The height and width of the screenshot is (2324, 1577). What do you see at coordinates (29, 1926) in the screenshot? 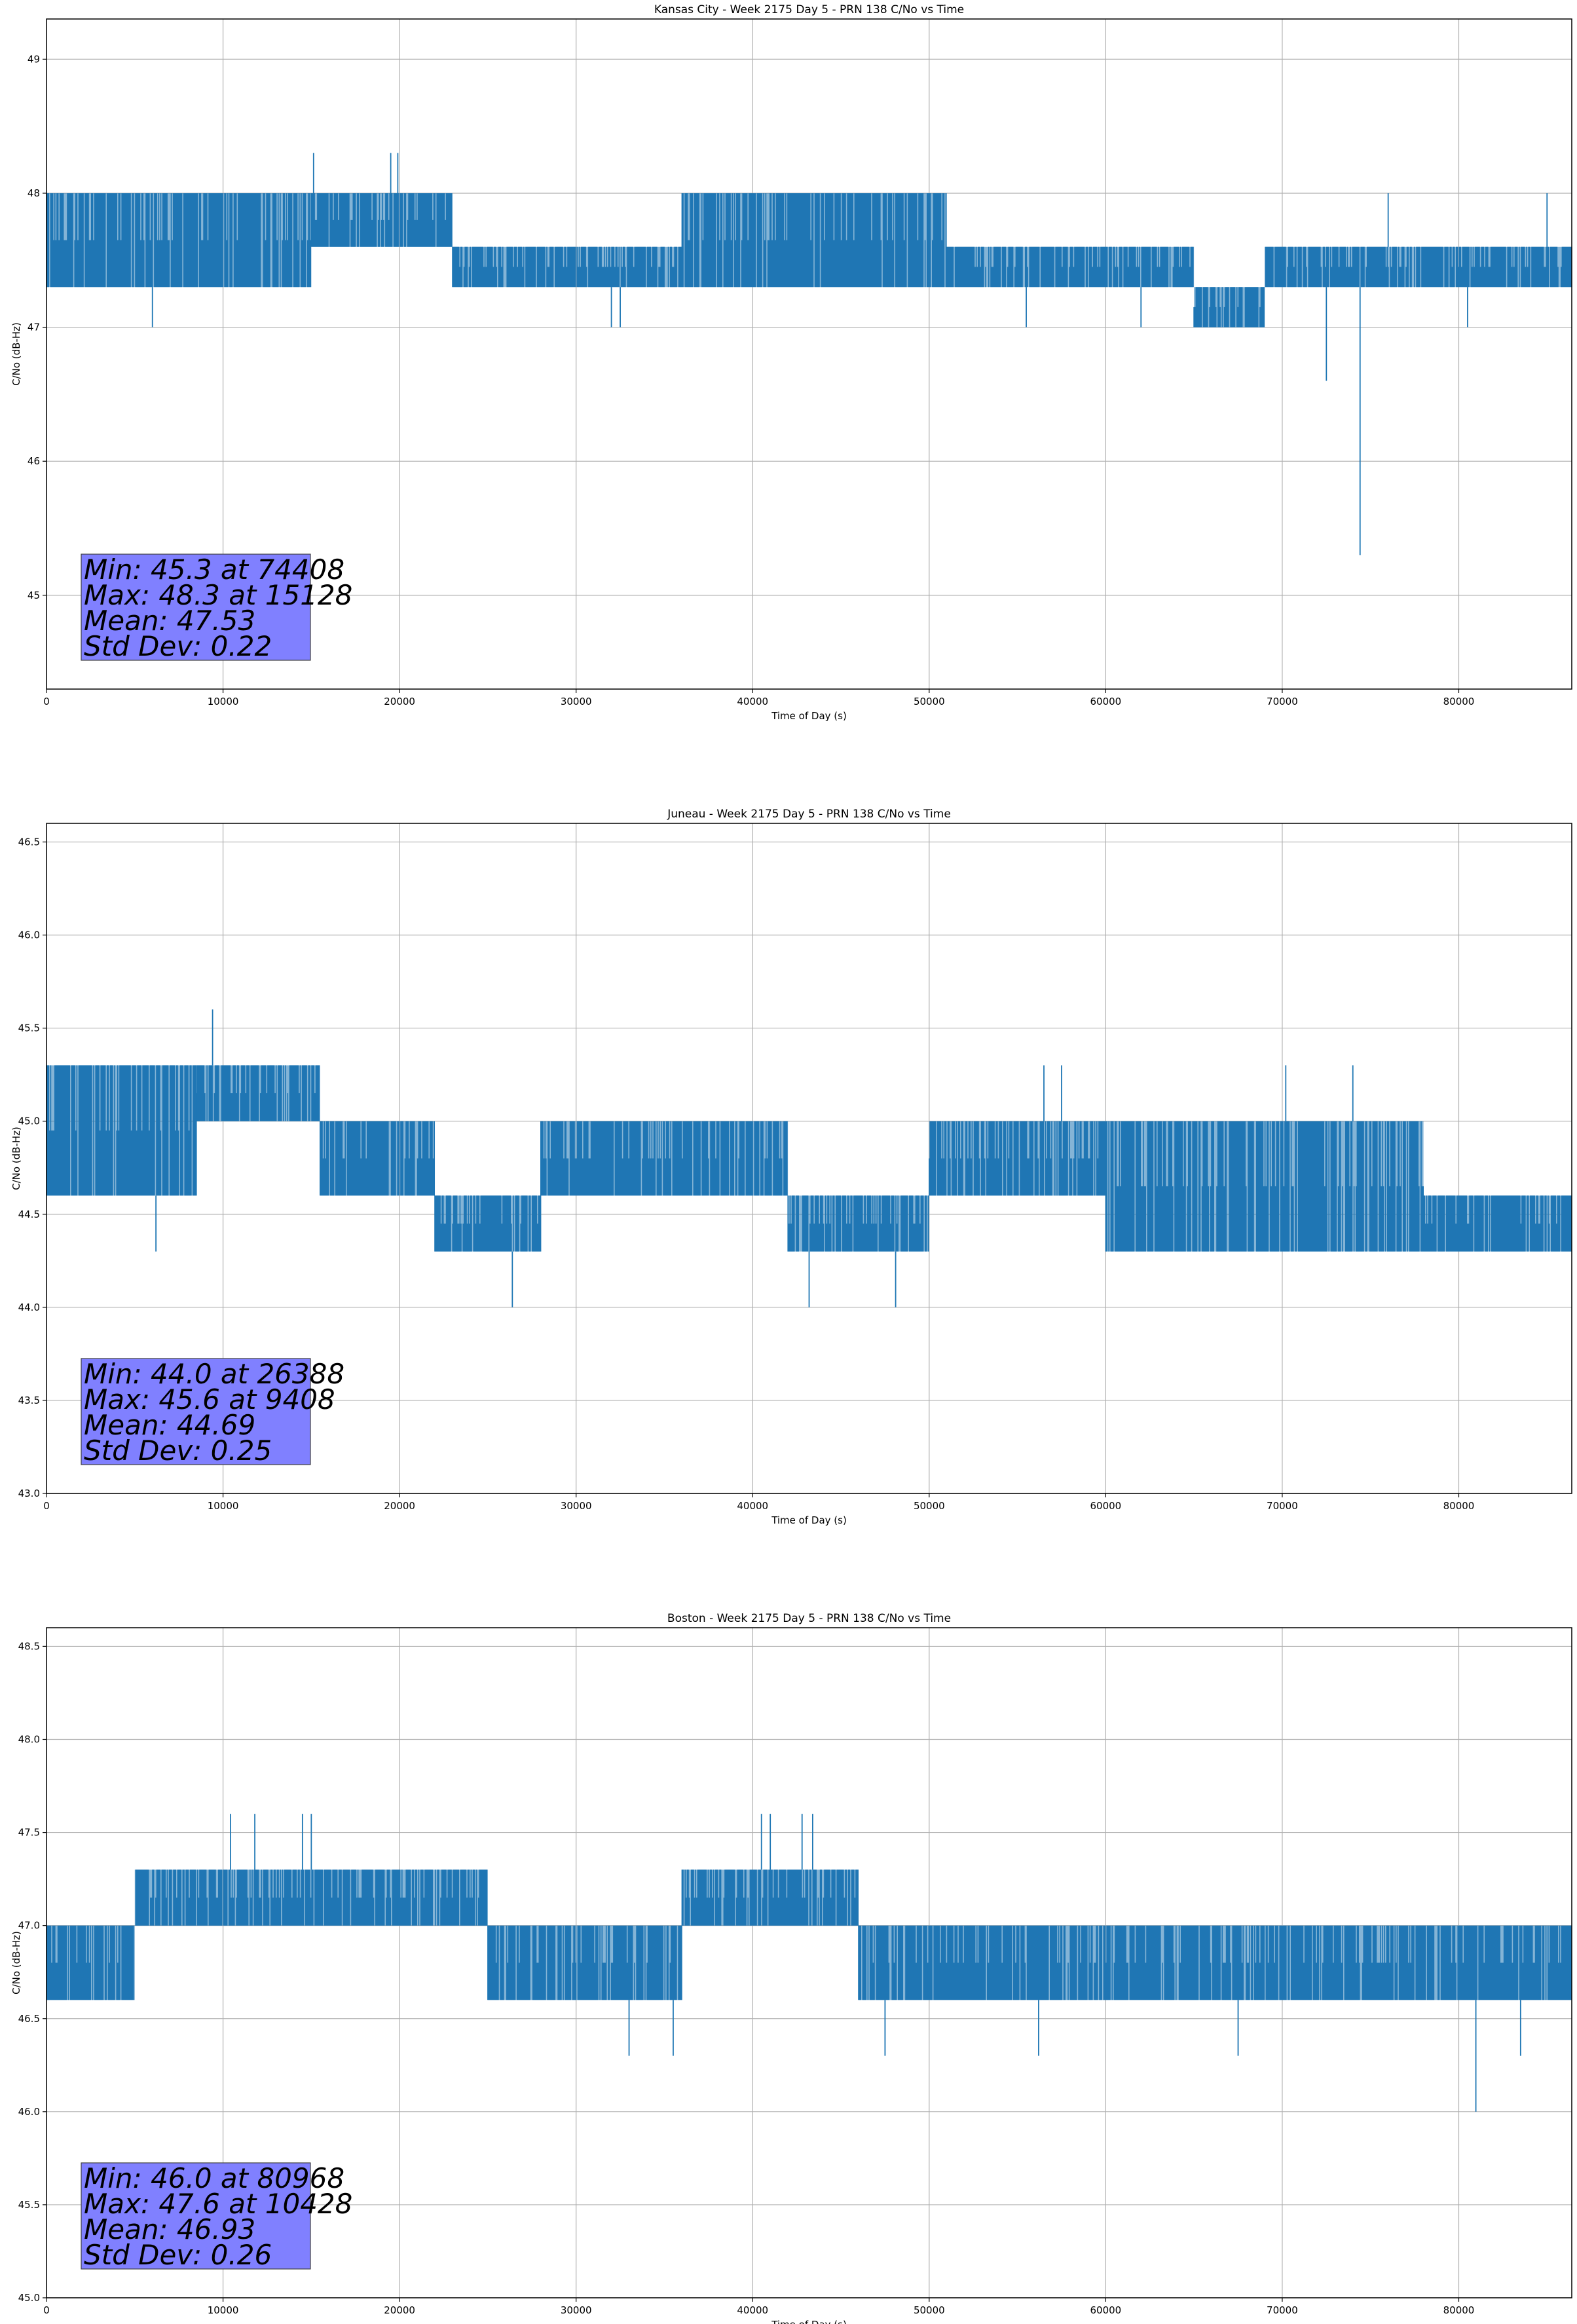
I see `y-tick-label: 47.0` at bounding box center [29, 1926].